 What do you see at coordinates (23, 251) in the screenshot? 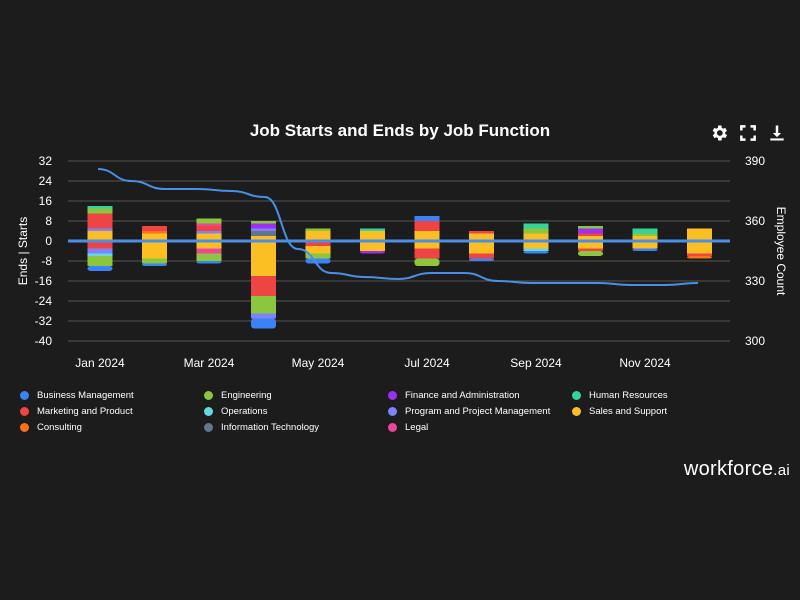
I see `y-axis-label-left: Ends | Starts` at bounding box center [23, 251].